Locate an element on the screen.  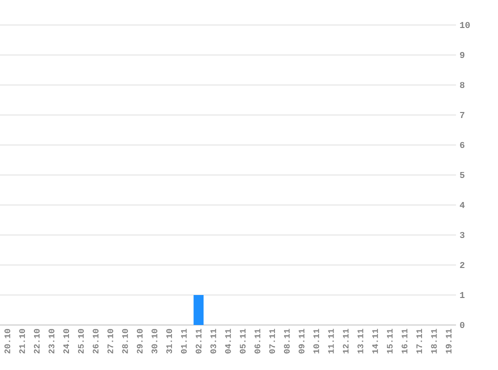
y-tick-label: 4 is located at coordinates (462, 205).